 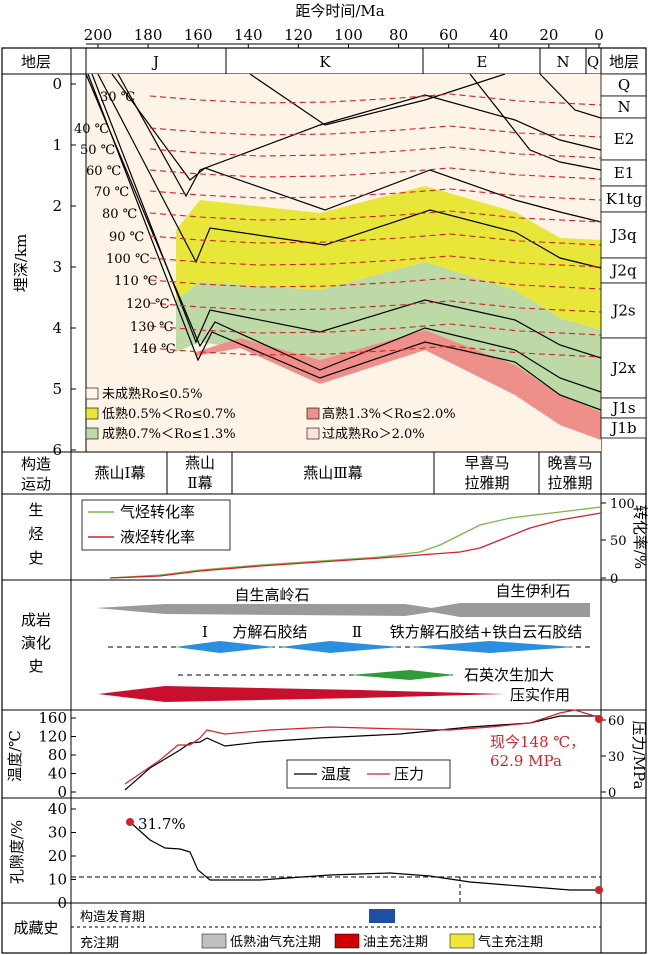 I want to click on formation-label: J3q, so click(x=623, y=235).